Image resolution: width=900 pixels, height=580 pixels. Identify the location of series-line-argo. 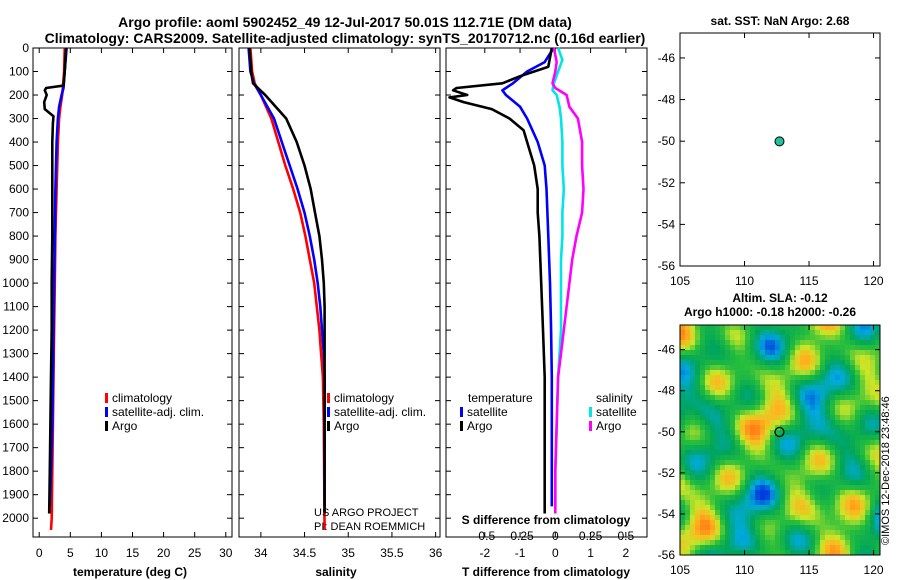
(287, 280).